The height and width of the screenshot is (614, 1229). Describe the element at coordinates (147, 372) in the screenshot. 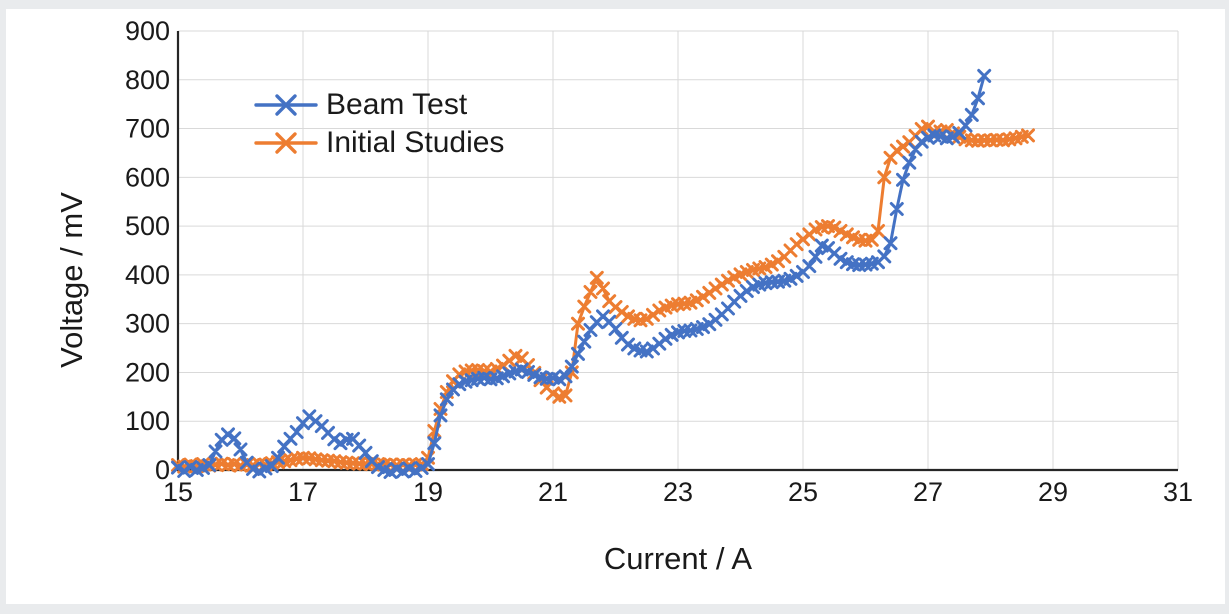

I see `y-tick-label: 200` at that location.